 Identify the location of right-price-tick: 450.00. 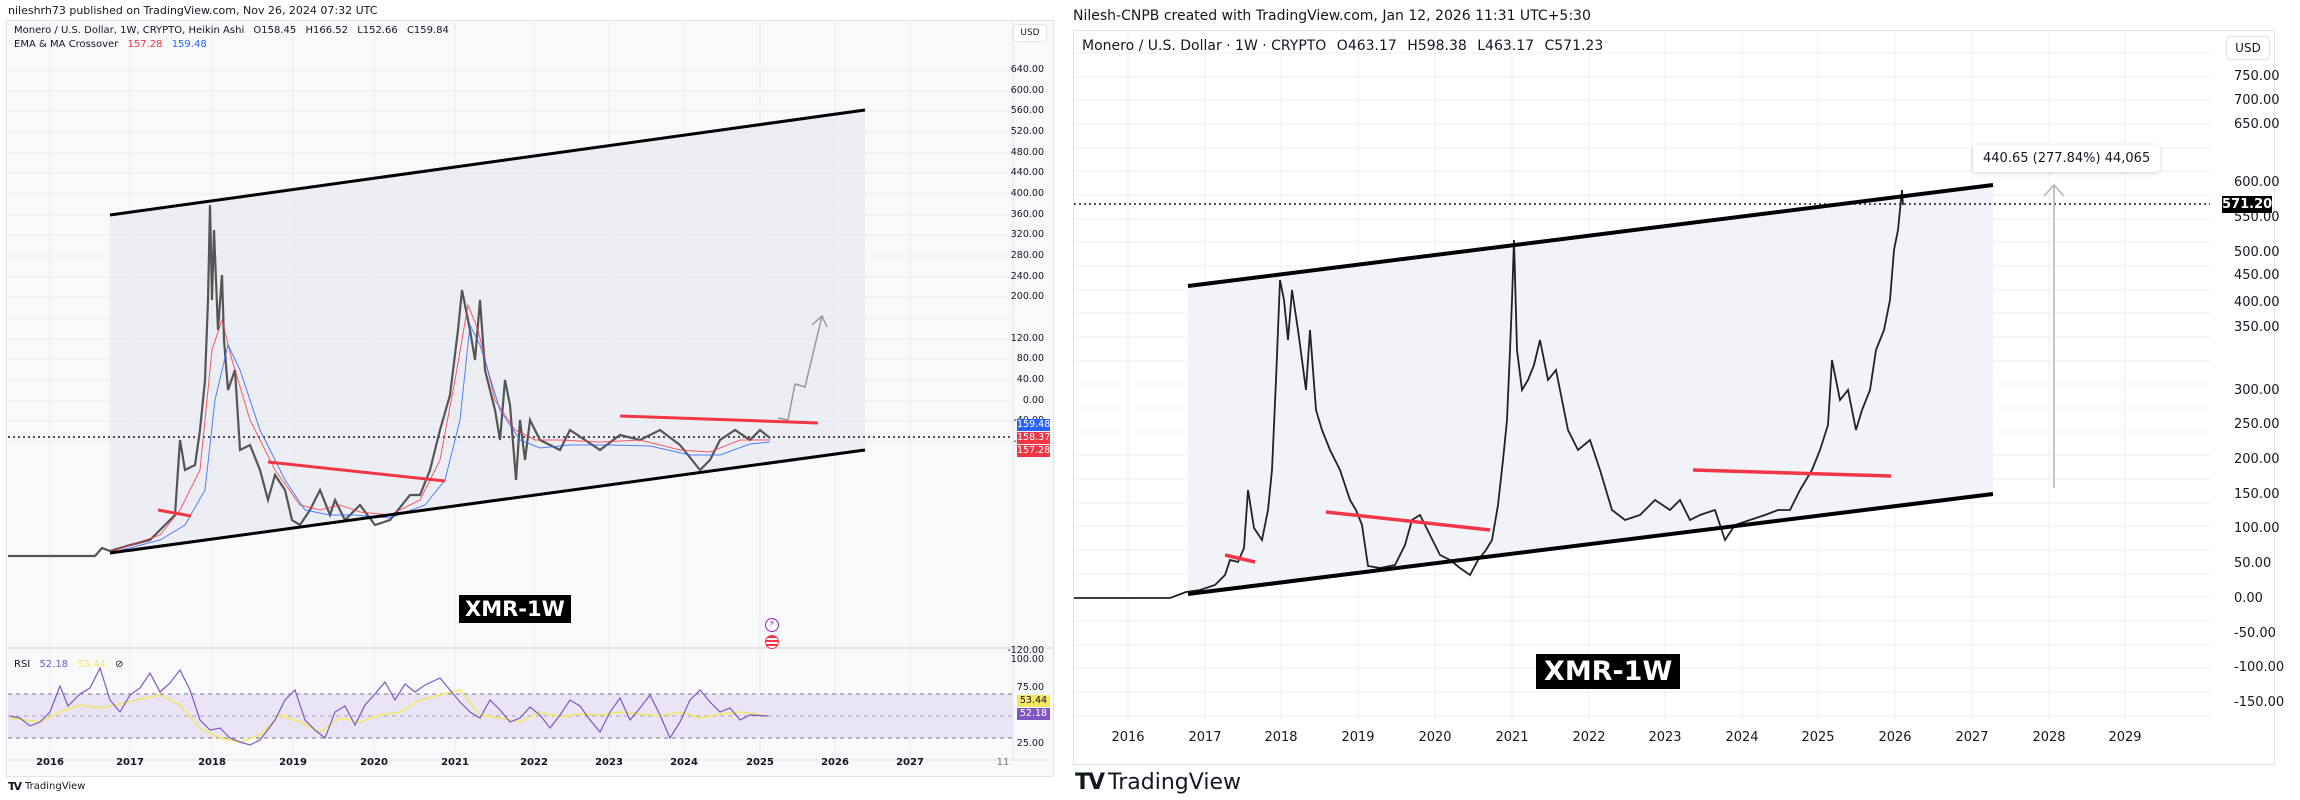
(2257, 275).